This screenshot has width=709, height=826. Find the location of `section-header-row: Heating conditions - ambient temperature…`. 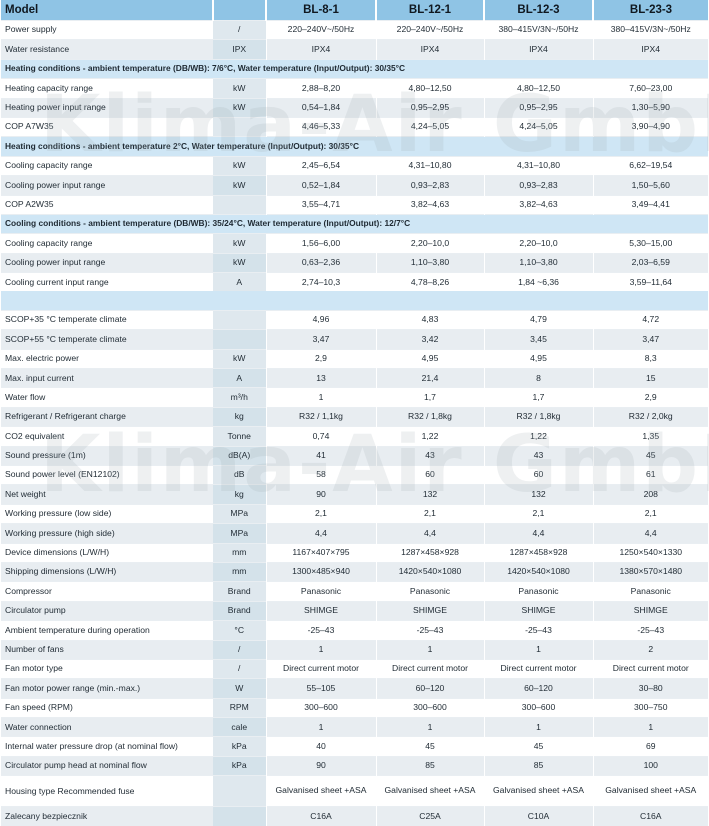

section-header-row: Heating conditions - ambient temperature… is located at coordinates (354, 146).